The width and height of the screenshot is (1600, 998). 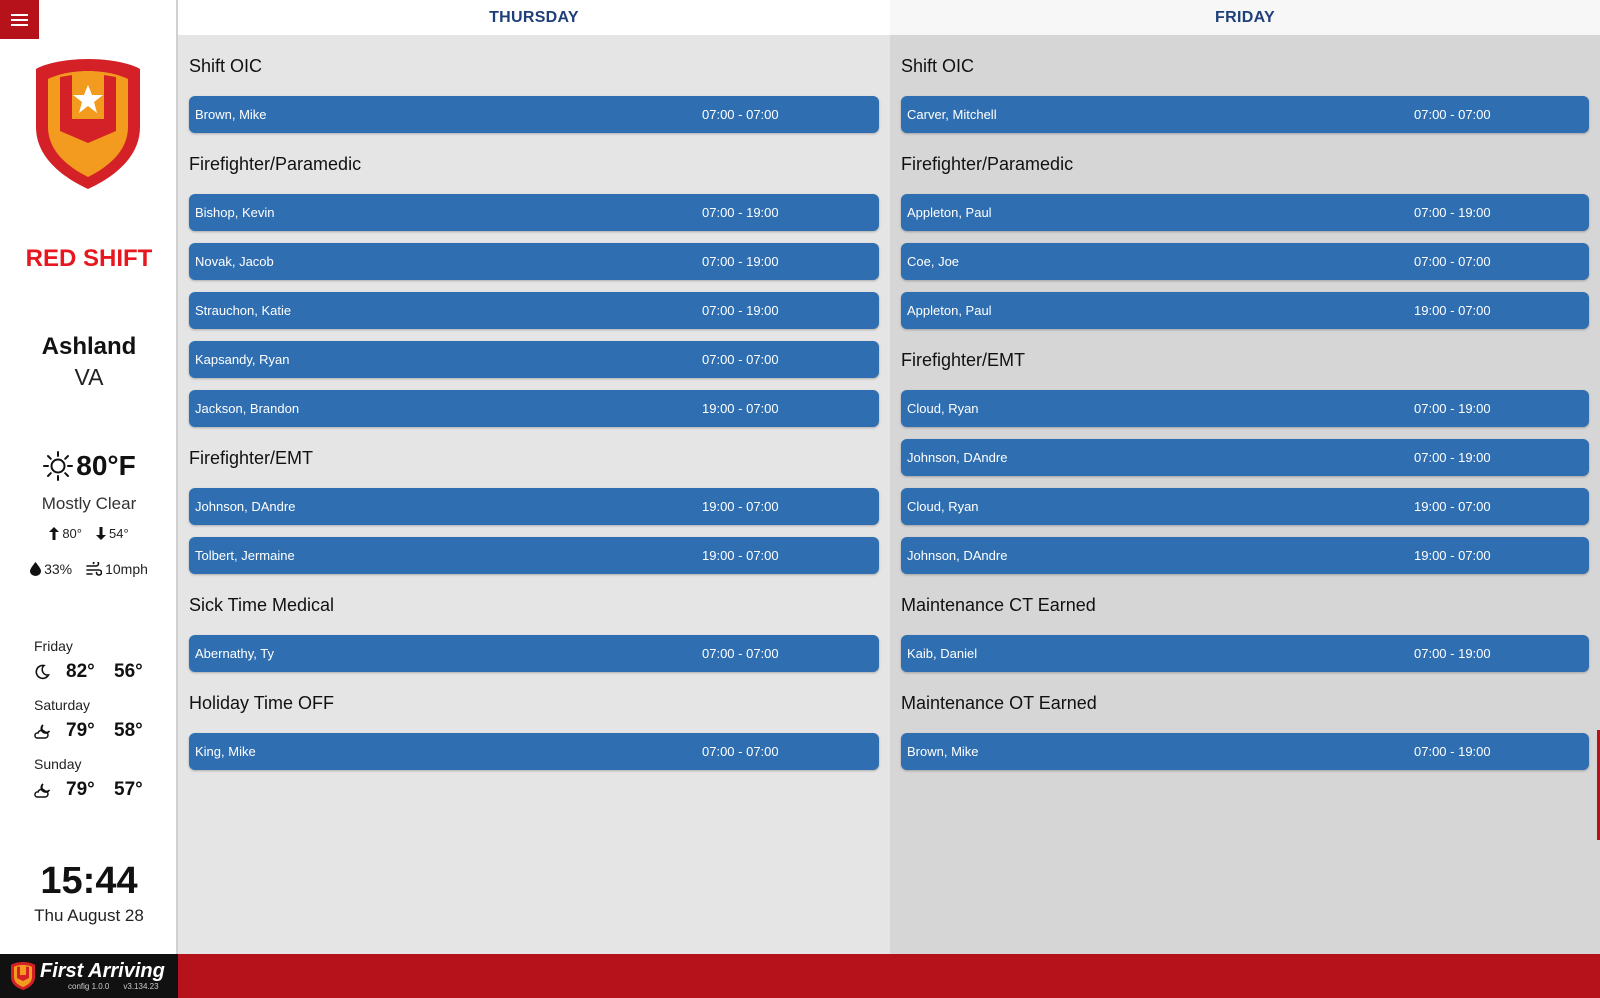 What do you see at coordinates (262, 605) in the screenshot?
I see `role-title: Sick Time Medical` at bounding box center [262, 605].